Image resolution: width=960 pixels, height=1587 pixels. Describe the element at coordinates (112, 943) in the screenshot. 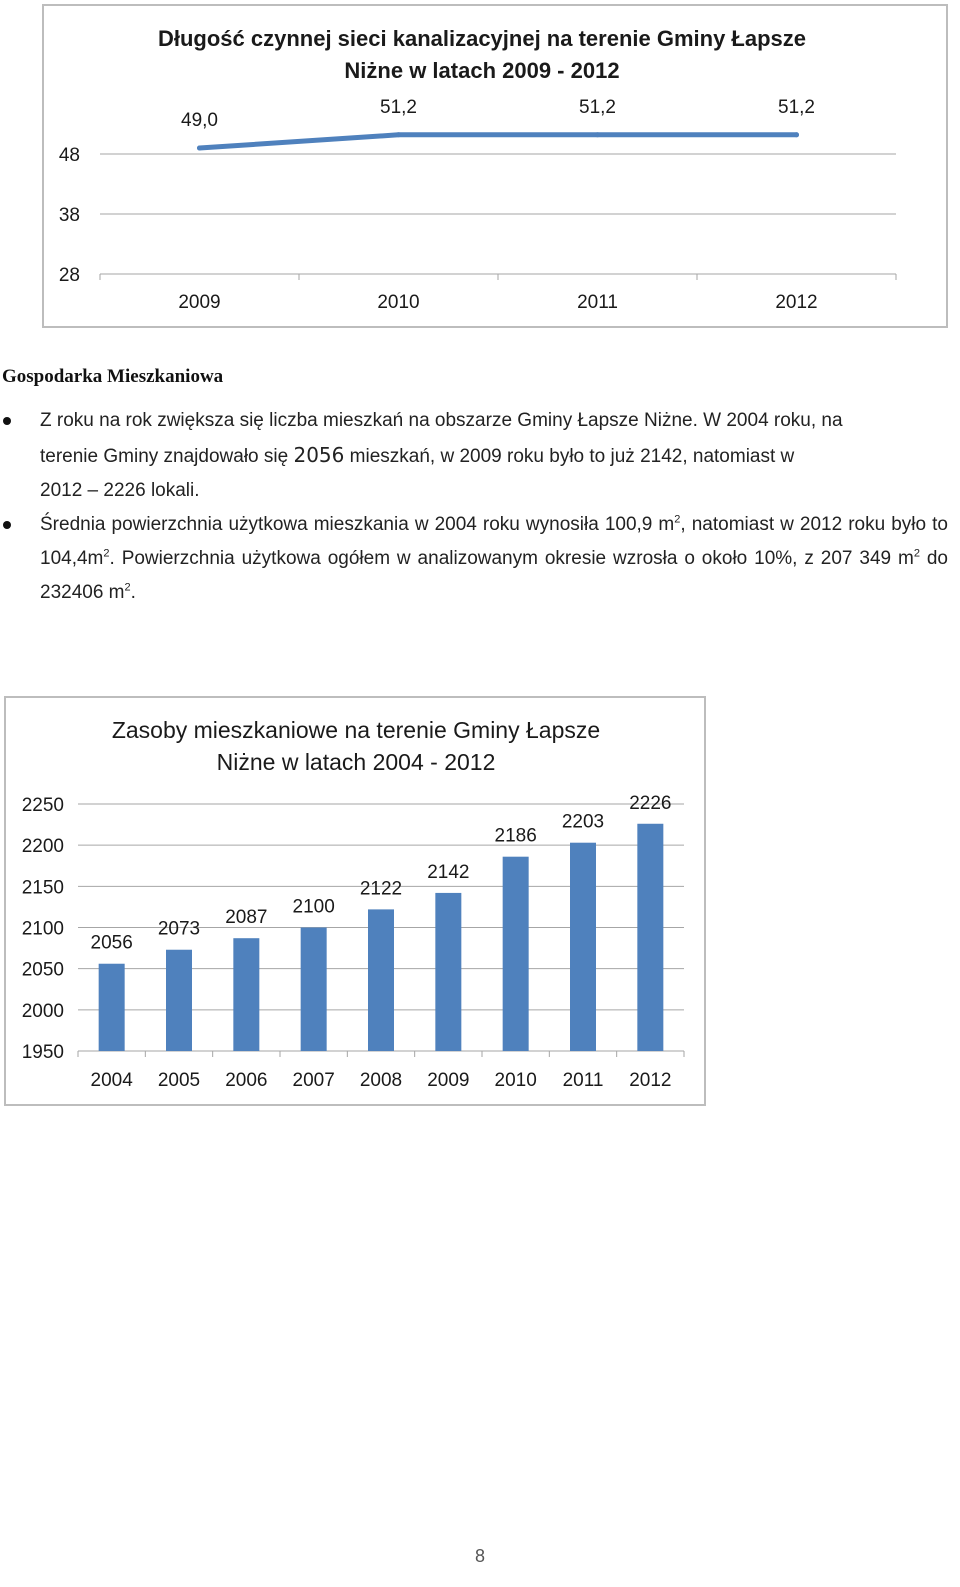

I see `bar-data-label: 2056` at that location.